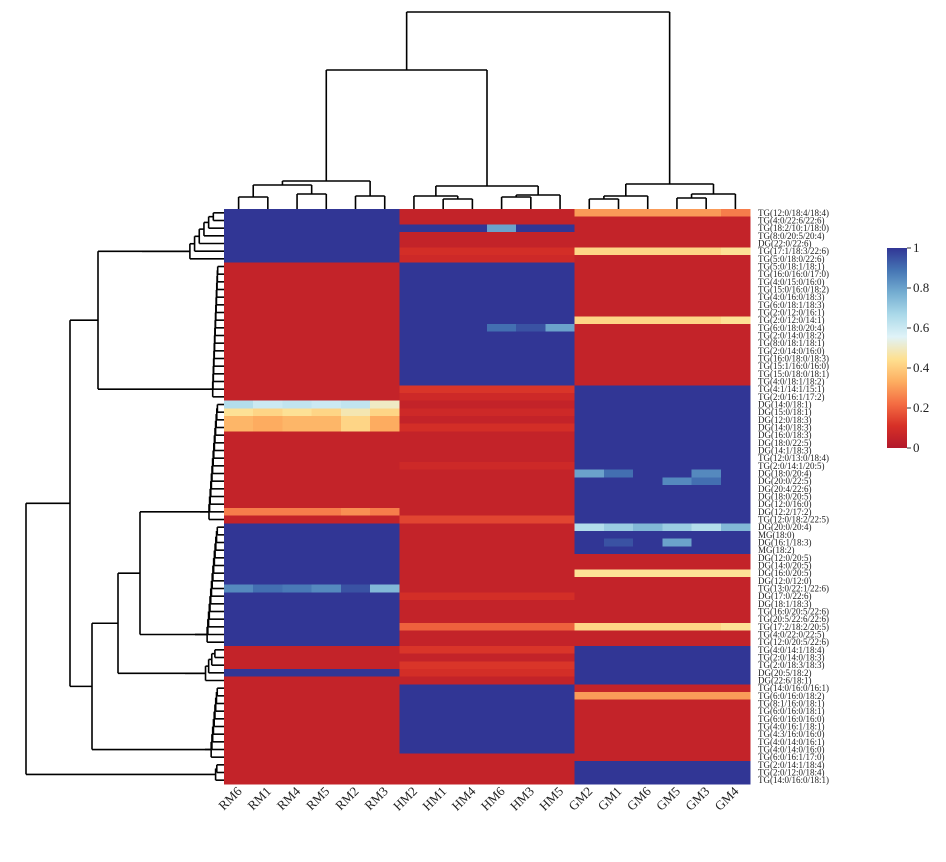 This screenshot has height=862, width=946. Describe the element at coordinates (785, 527) in the screenshot. I see `row-label: DG(20:0/20:4)` at that location.